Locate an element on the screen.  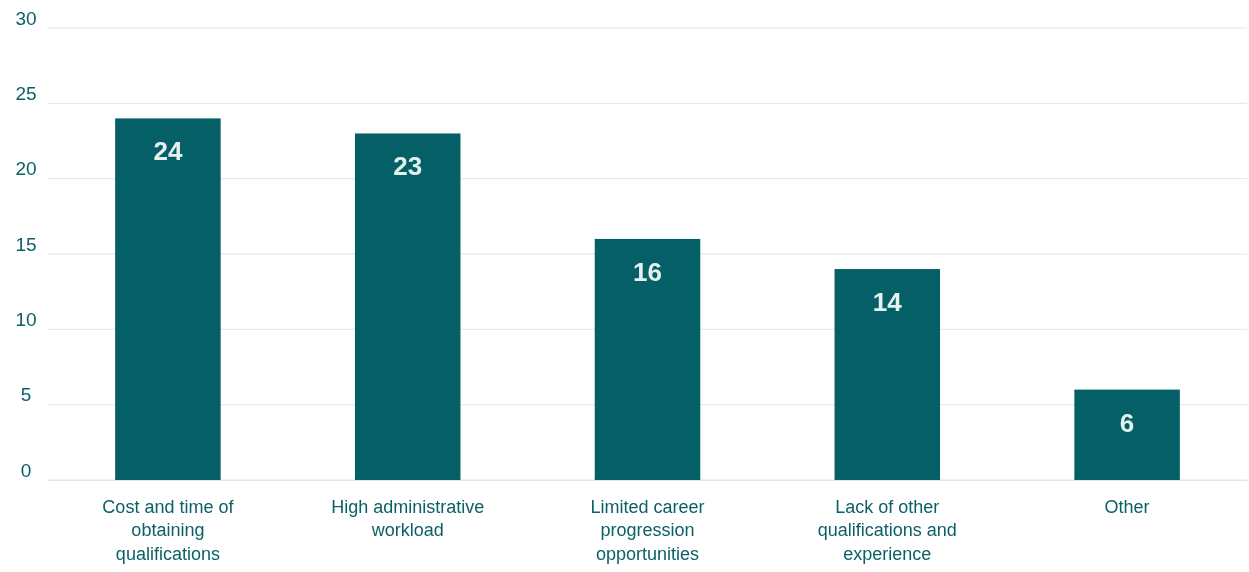
x-tick-label: High administrative workload is located at coordinates (408, 518).